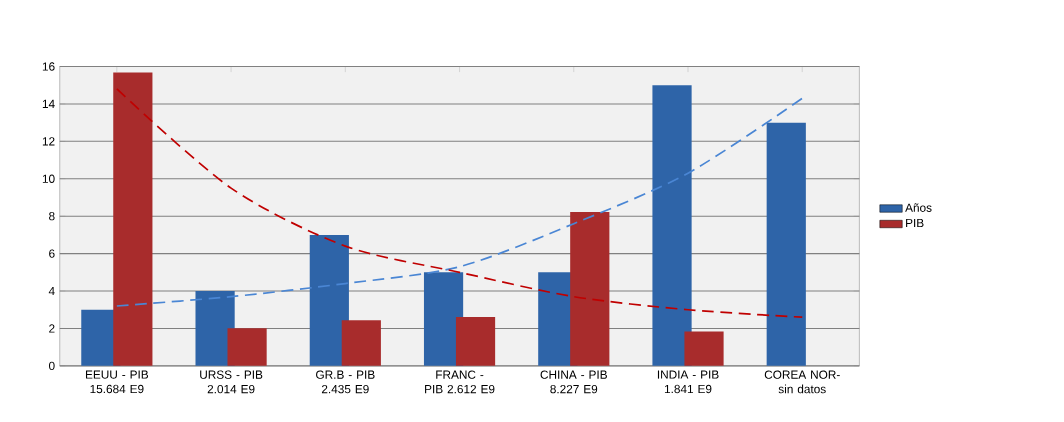 The width and height of the screenshot is (1064, 422). I want to click on x-tick-label: URSS - PIB 2.014 E9, so click(231, 382).